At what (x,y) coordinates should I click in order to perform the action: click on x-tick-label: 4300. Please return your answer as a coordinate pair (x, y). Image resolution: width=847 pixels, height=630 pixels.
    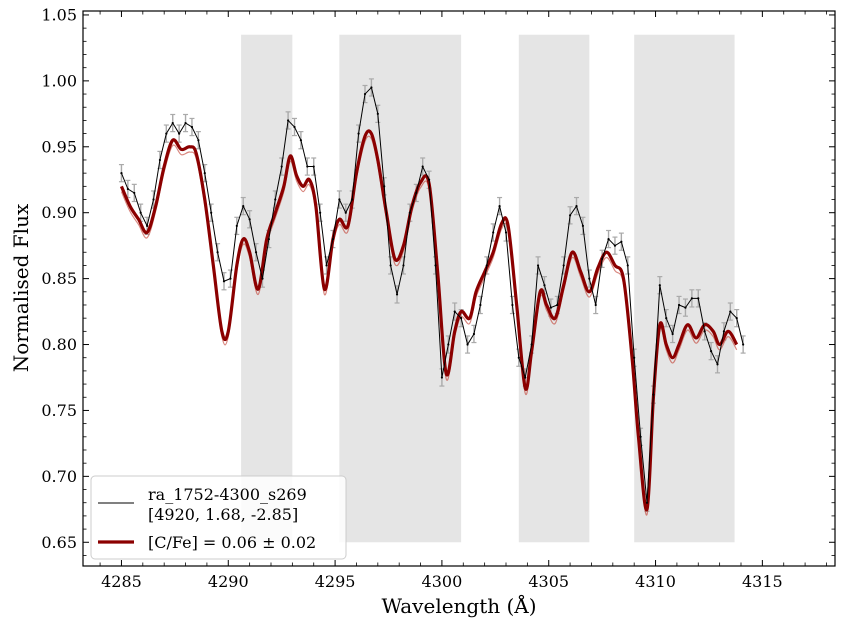
    Looking at the image, I should click on (442, 581).